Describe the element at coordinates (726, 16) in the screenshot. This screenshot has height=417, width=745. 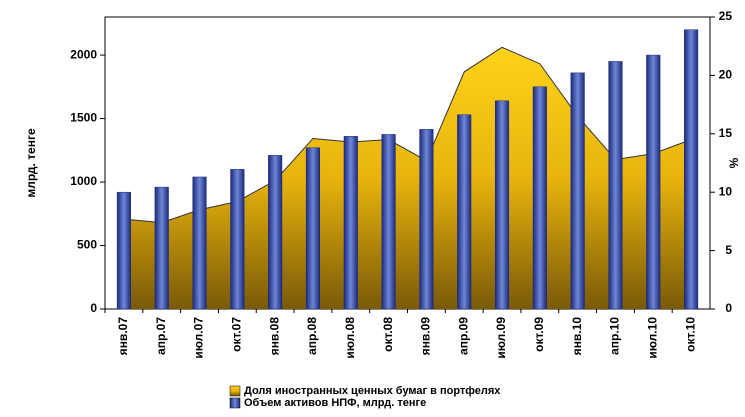
I see `y2-tick-label: 25` at that location.